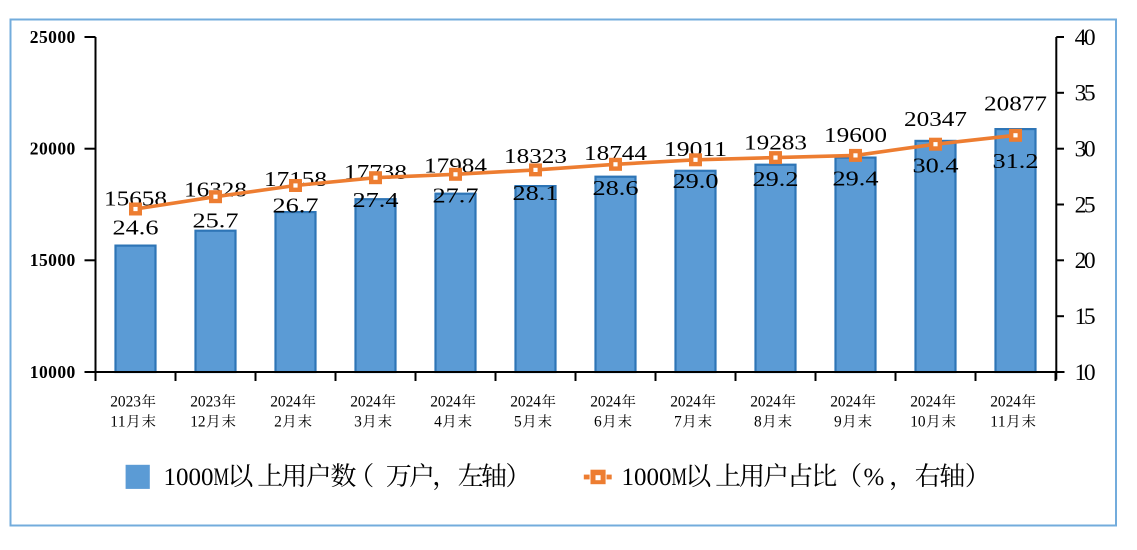  Describe the element at coordinates (776, 179) in the screenshot. I see `svg-text: 29.2` at that location.